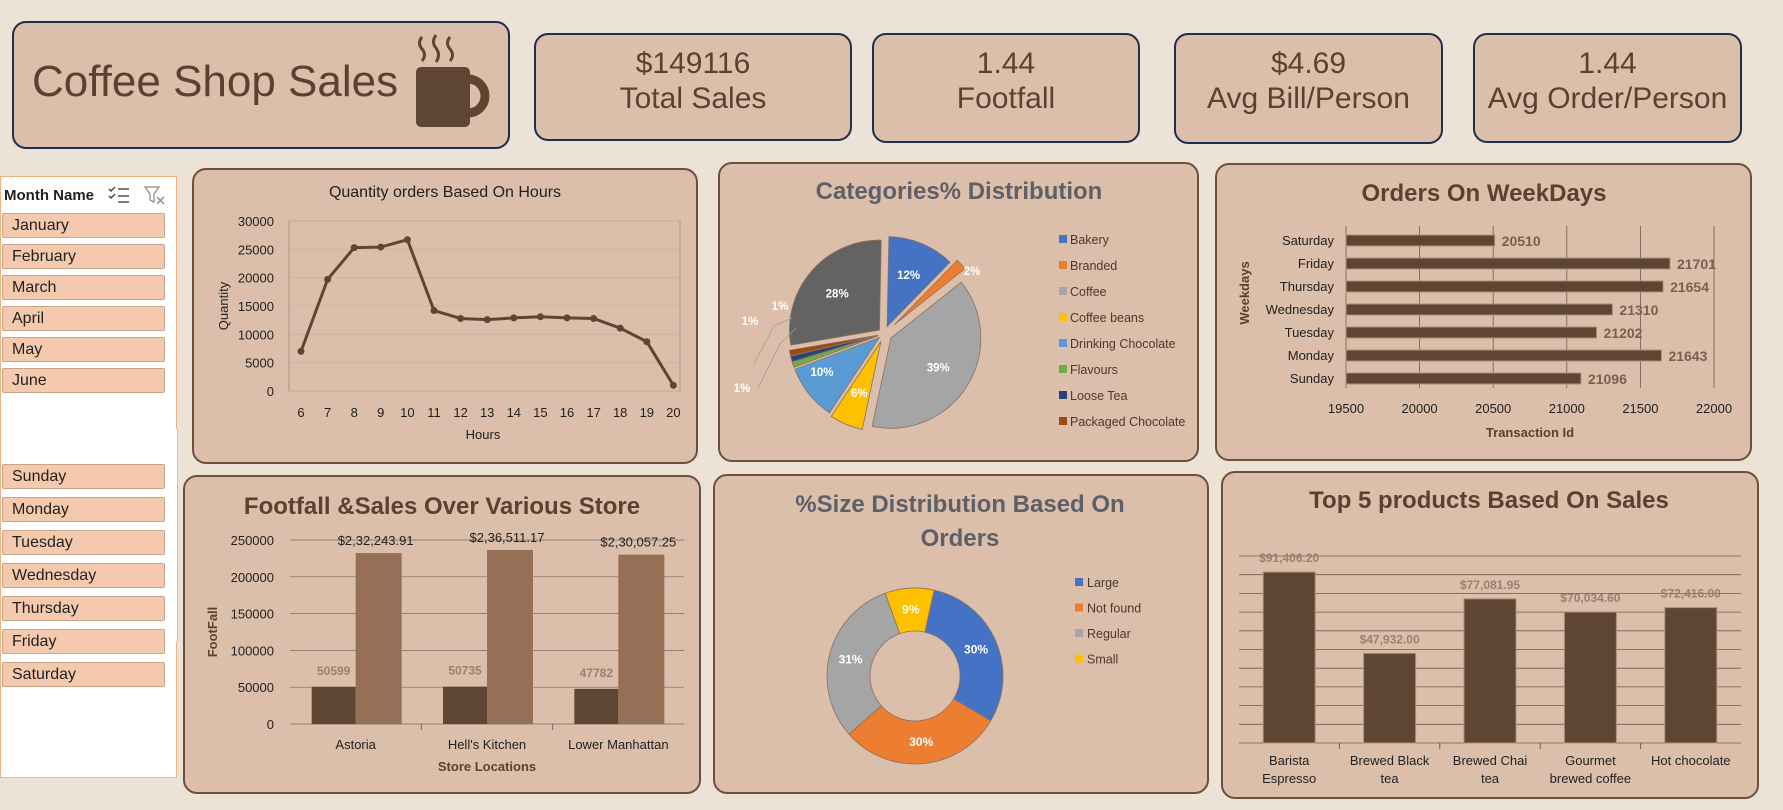 The width and height of the screenshot is (1783, 810). What do you see at coordinates (1489, 500) in the screenshot?
I see `chart-title: Top 5 products Based On Sales` at bounding box center [1489, 500].